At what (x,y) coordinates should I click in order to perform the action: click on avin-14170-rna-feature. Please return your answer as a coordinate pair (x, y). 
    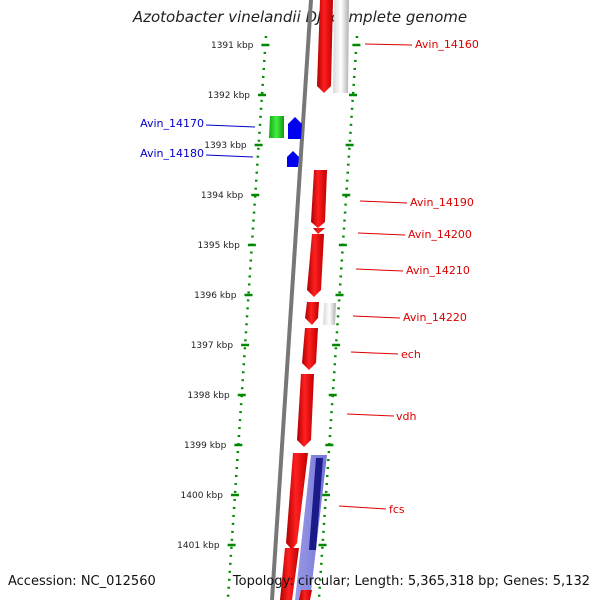
    Looking at the image, I should click on (276, 127).